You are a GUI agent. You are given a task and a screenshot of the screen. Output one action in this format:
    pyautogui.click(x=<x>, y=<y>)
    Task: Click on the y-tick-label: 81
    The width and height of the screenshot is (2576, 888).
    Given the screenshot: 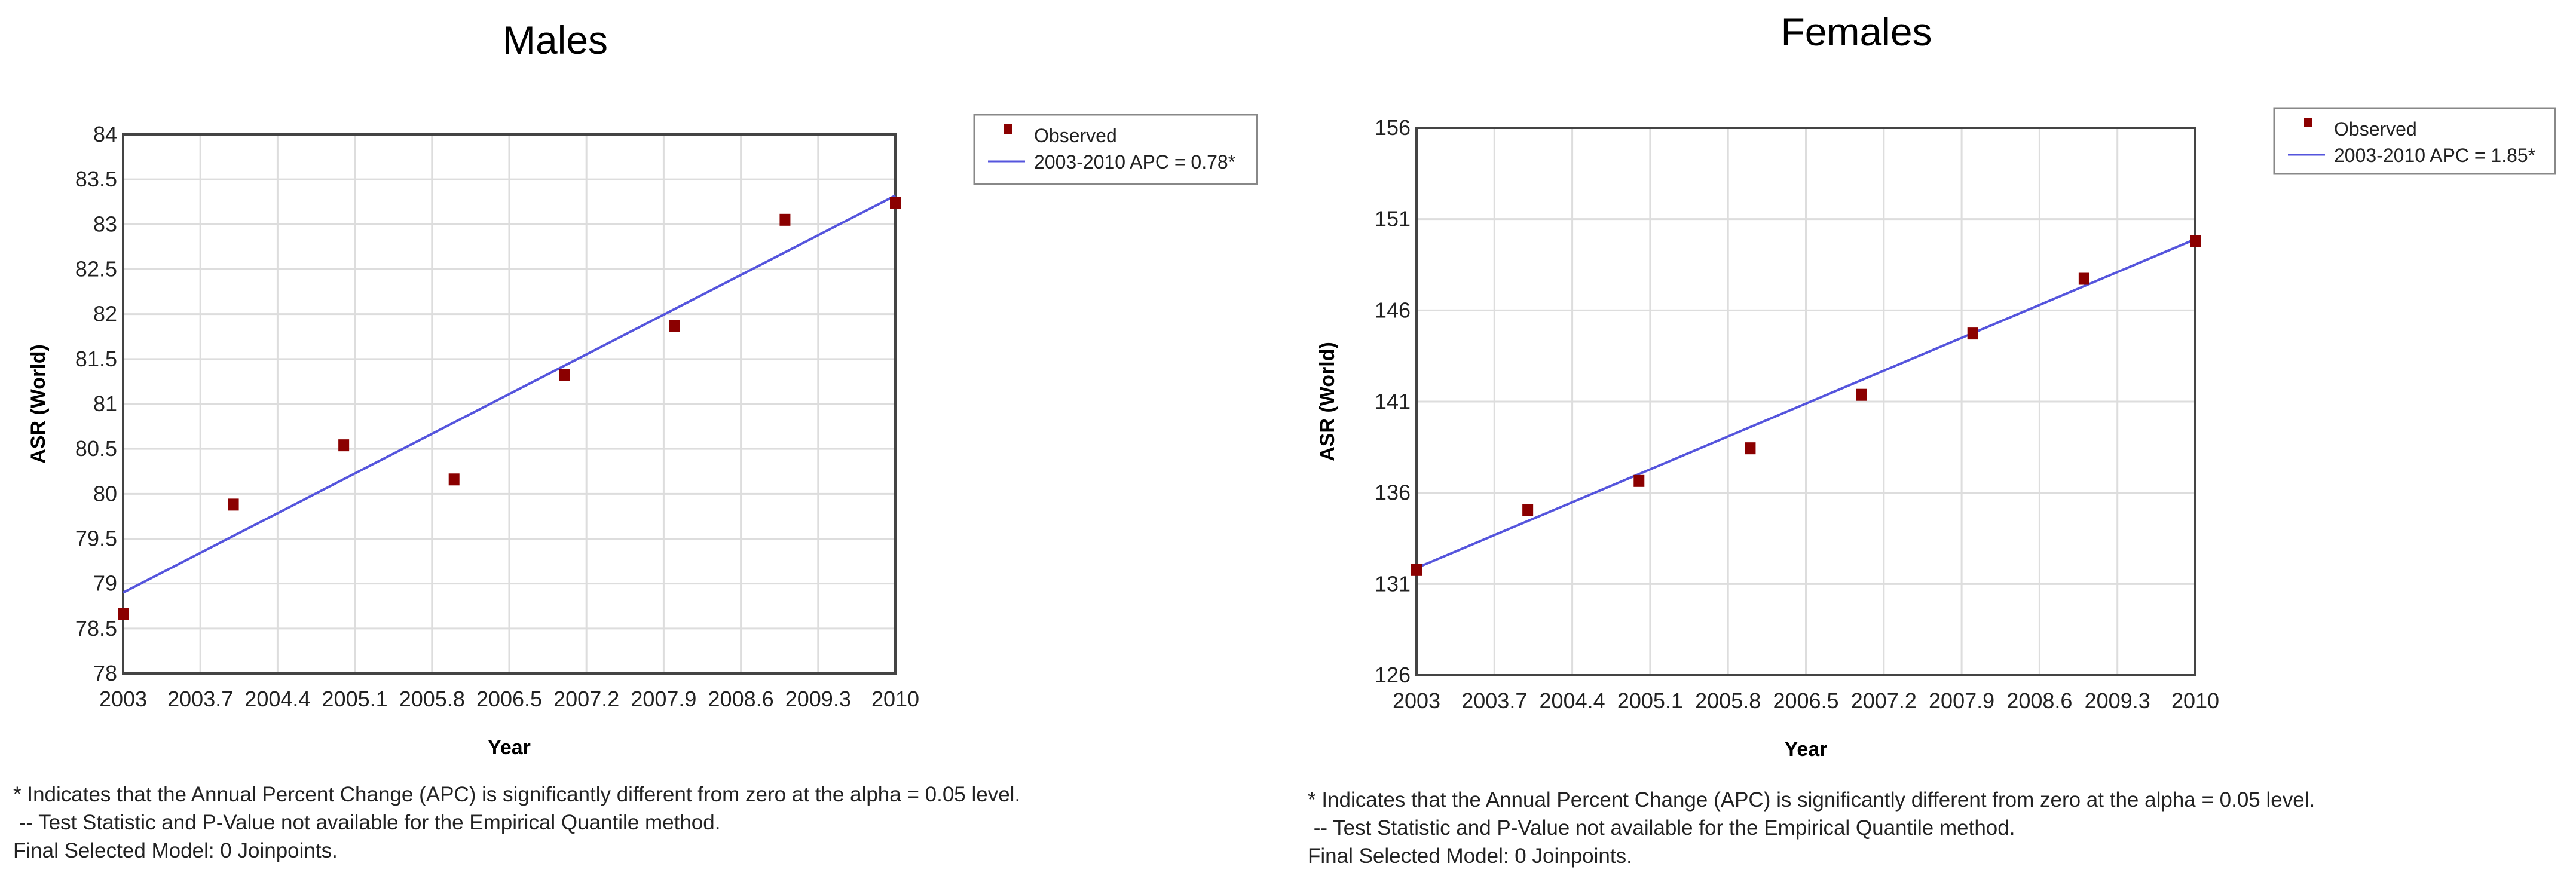 What is the action you would take?
    pyautogui.click(x=105, y=403)
    